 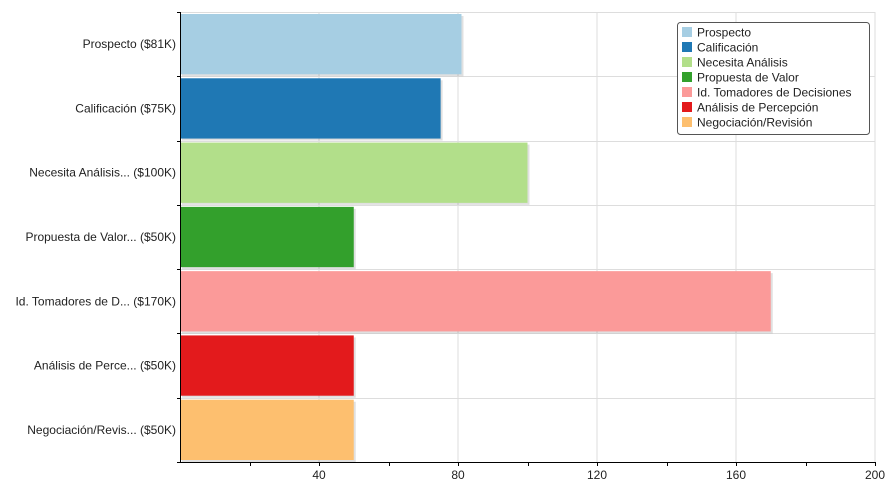 I want to click on category-label: Prospecto ($81K), so click(x=129, y=44).